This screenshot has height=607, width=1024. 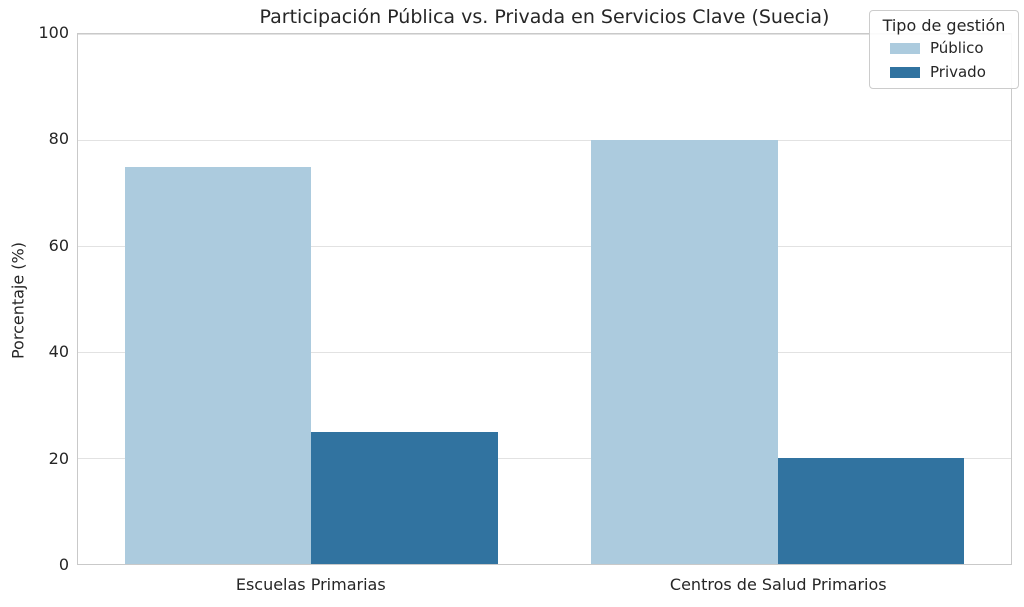 What do you see at coordinates (58, 139) in the screenshot?
I see `y-tick-label-80: 80` at bounding box center [58, 139].